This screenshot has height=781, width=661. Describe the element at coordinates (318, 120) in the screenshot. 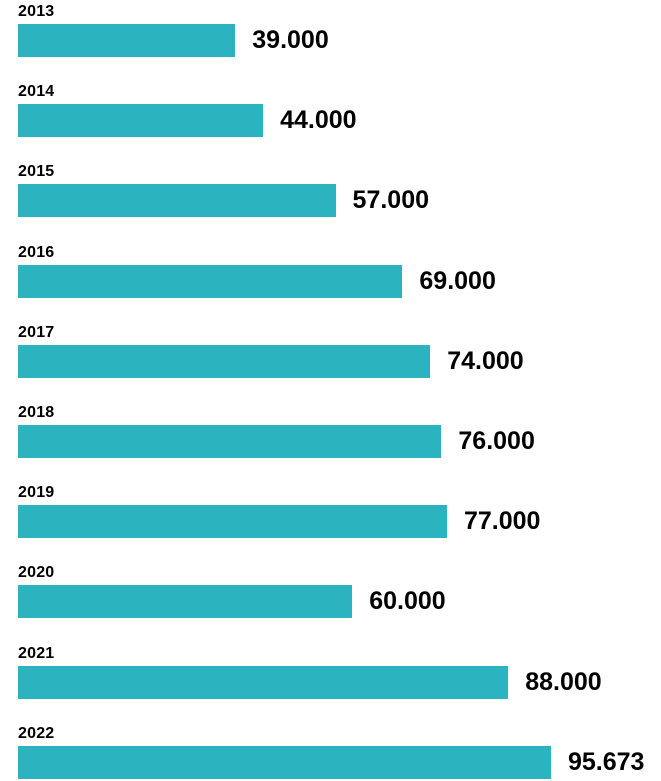

I see `value-label: 44.000` at that location.